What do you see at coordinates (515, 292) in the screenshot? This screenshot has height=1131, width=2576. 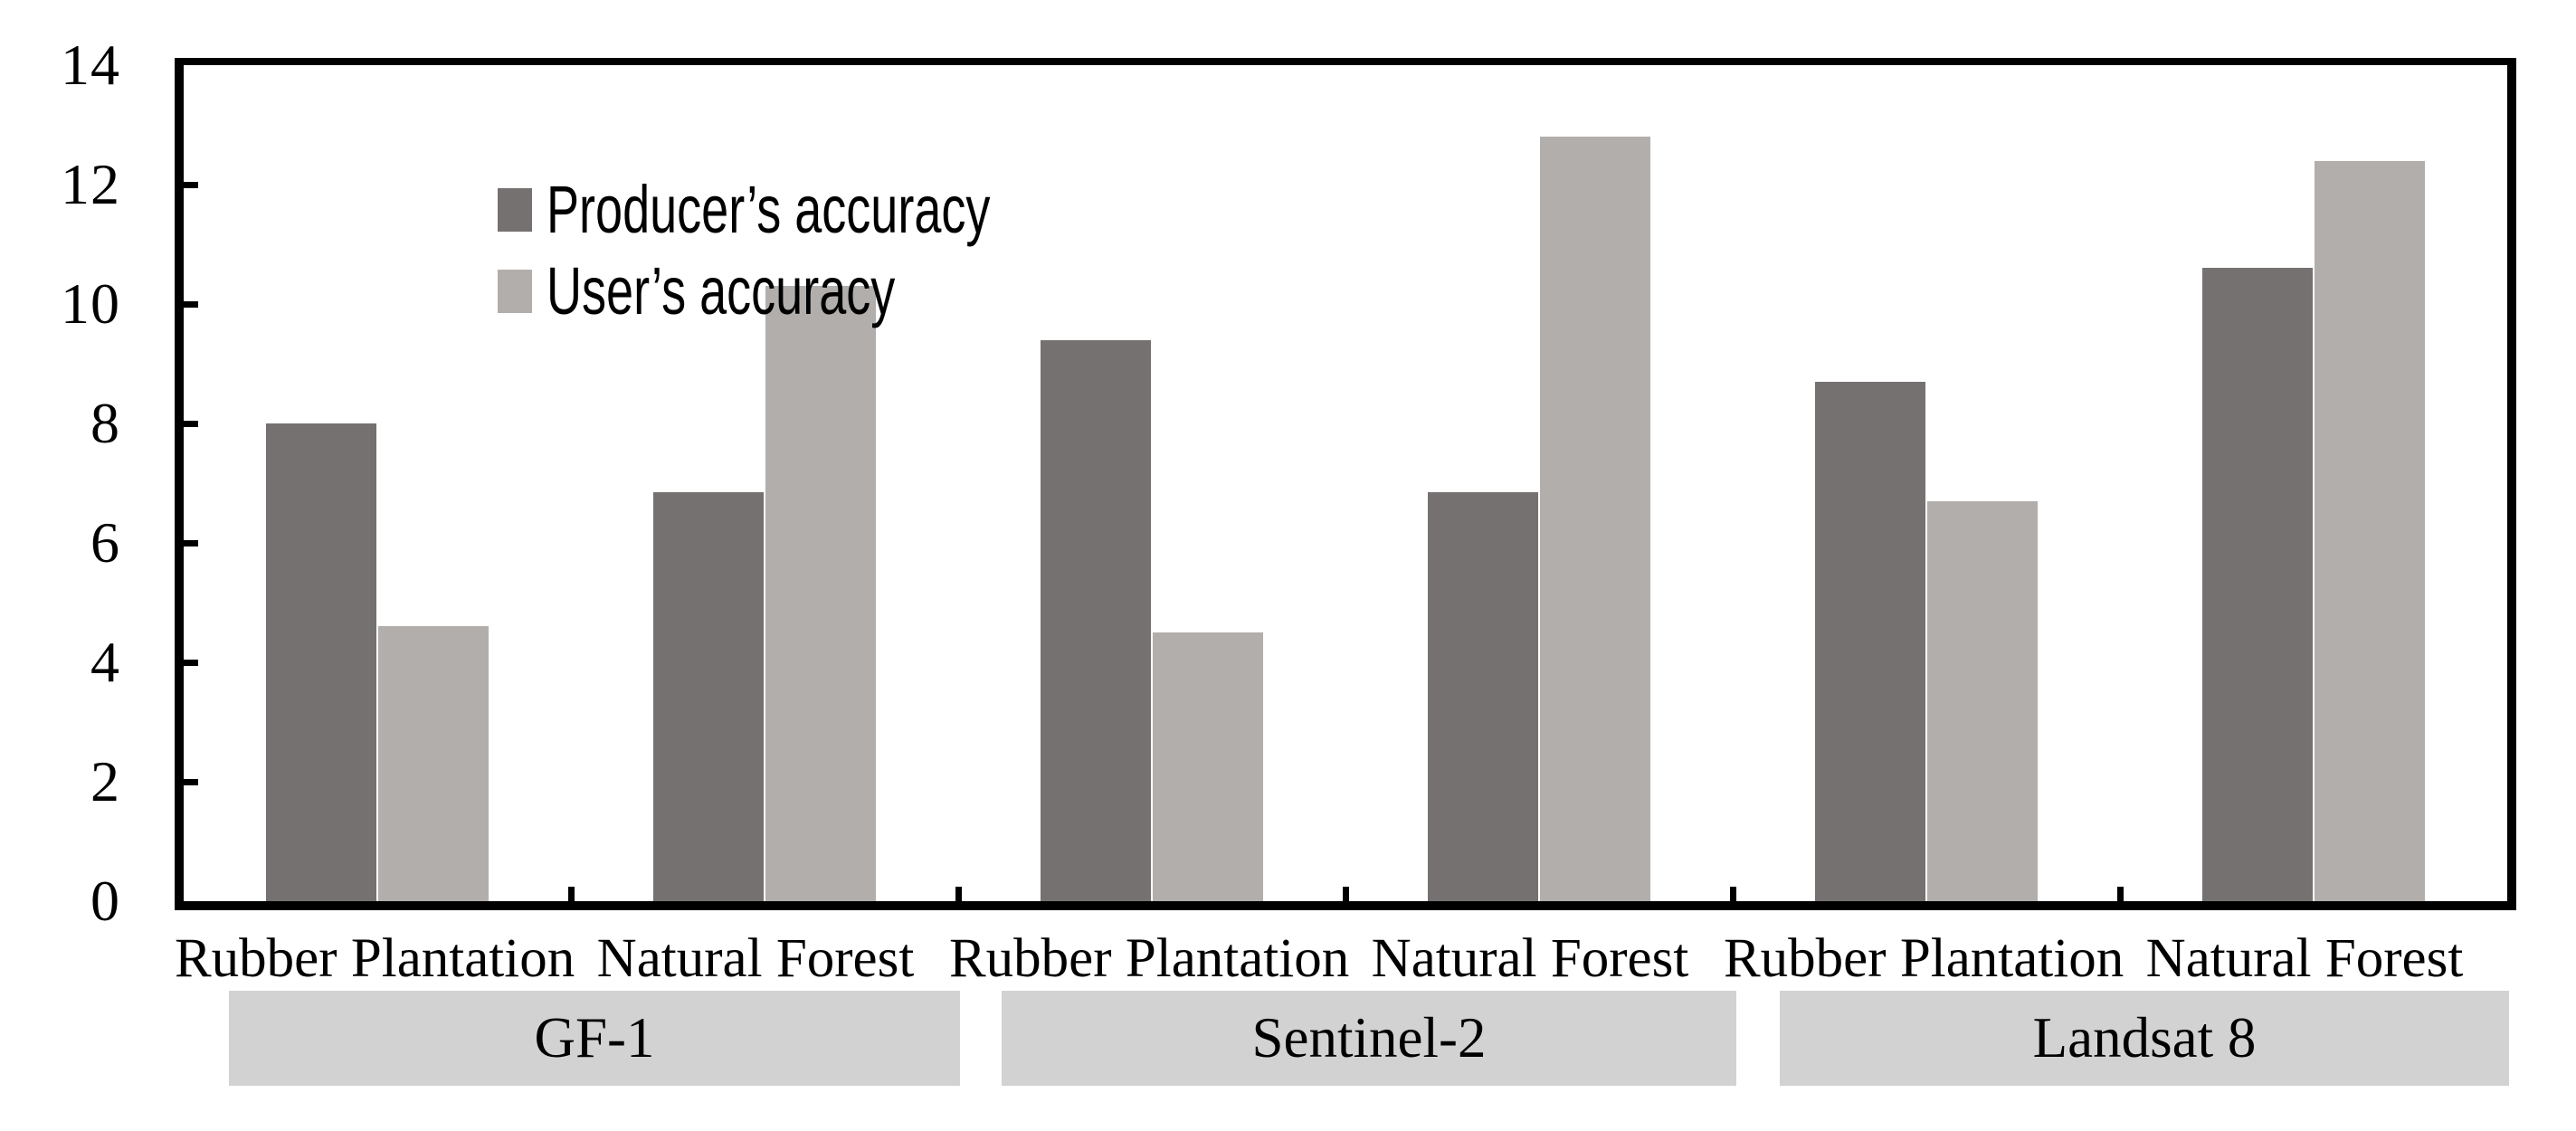 I see `users-accuracy-swatch-icon` at bounding box center [515, 292].